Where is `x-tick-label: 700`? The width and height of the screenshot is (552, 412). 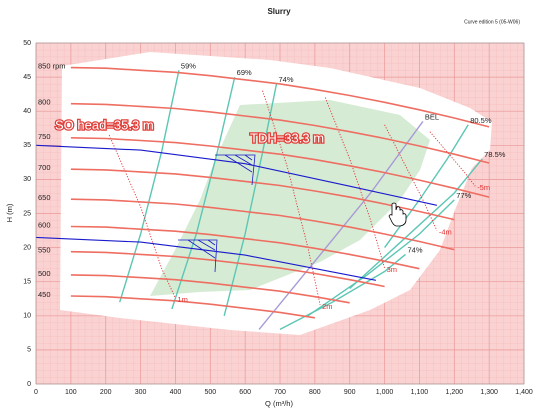 x-tick-label: 700 is located at coordinates (280, 392).